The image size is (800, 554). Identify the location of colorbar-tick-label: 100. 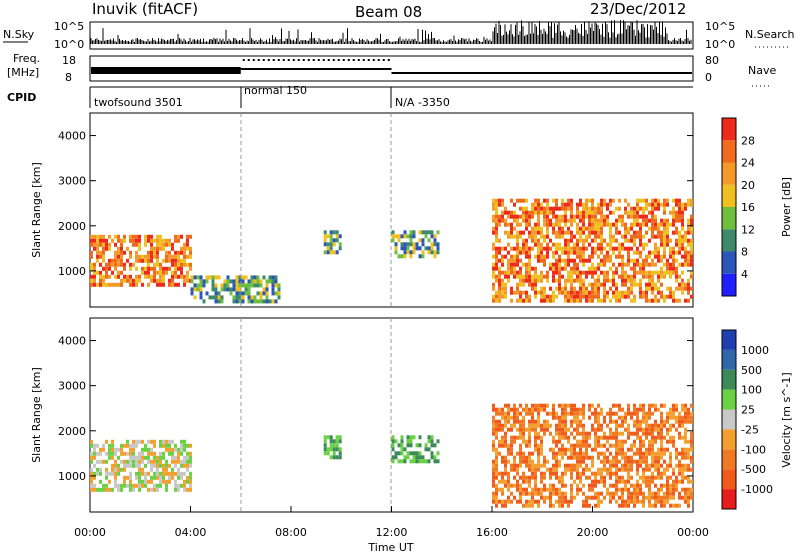
(751, 390).